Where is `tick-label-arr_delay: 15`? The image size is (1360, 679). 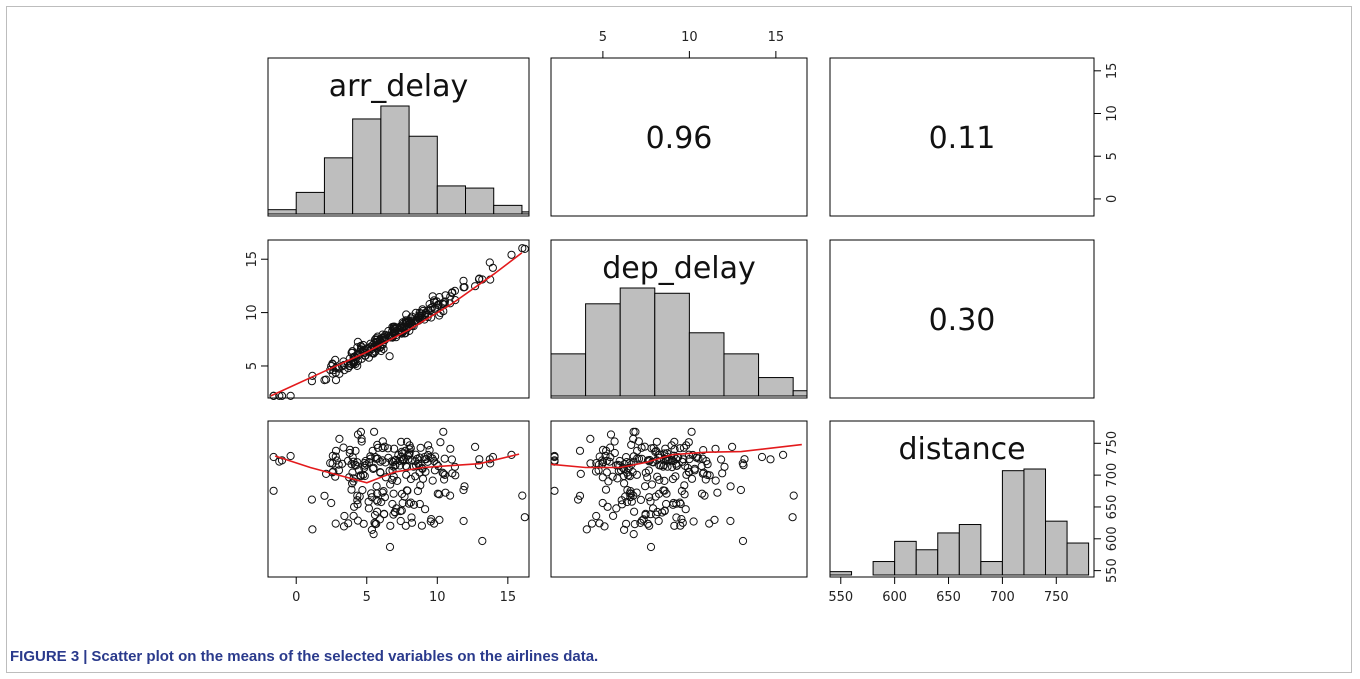
tick-label-arr_delay: 15 is located at coordinates (1112, 71).